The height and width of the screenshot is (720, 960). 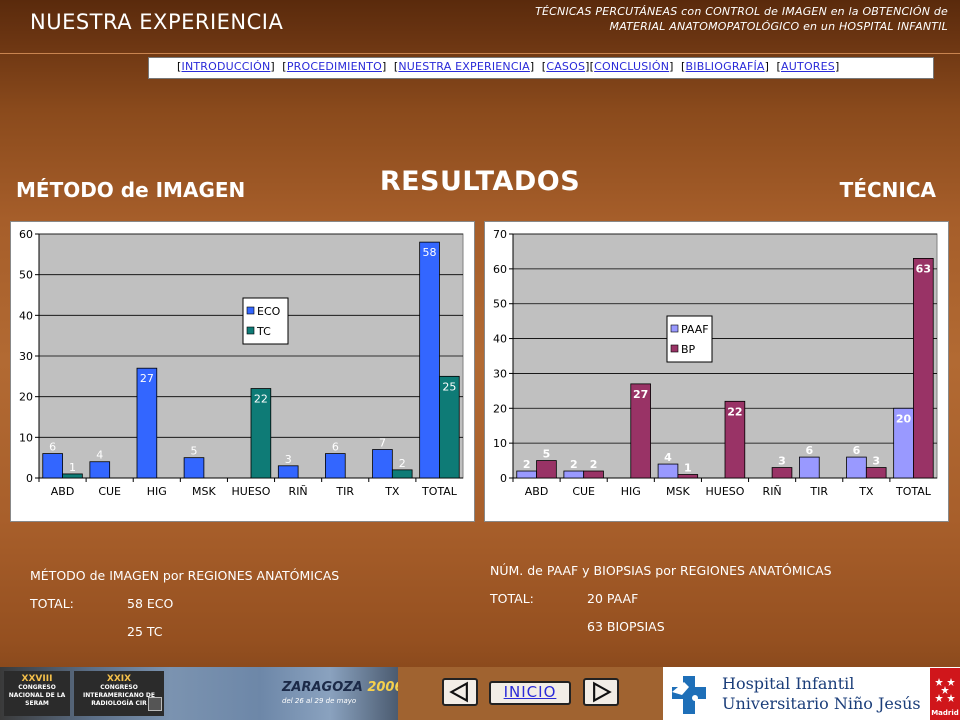 What do you see at coordinates (382, 443) in the screenshot?
I see `data-label: 7` at bounding box center [382, 443].